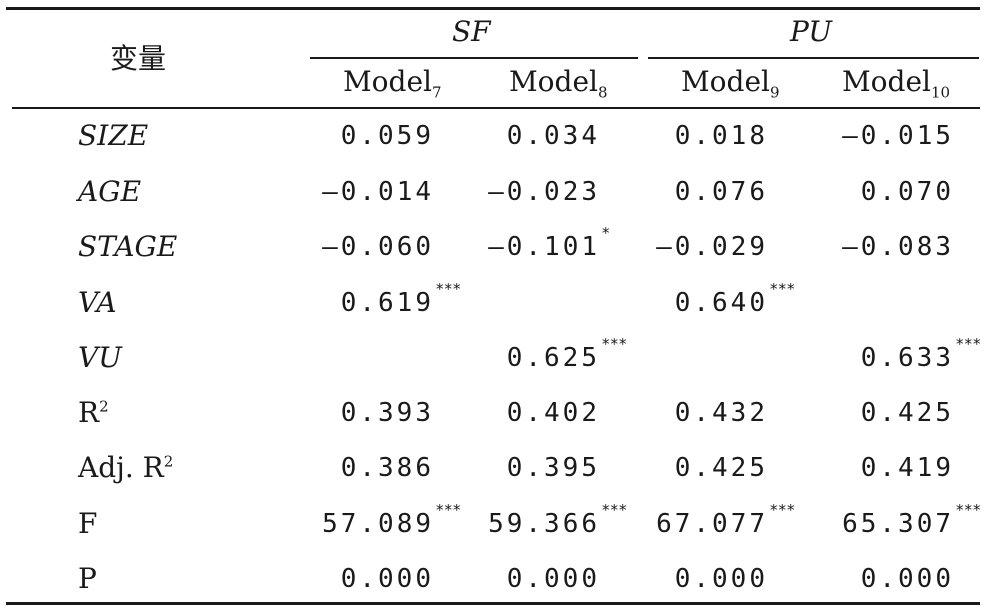 The height and width of the screenshot is (608, 992). What do you see at coordinates (567, 354) in the screenshot?
I see `table-cell: 0.625 ***` at bounding box center [567, 354].